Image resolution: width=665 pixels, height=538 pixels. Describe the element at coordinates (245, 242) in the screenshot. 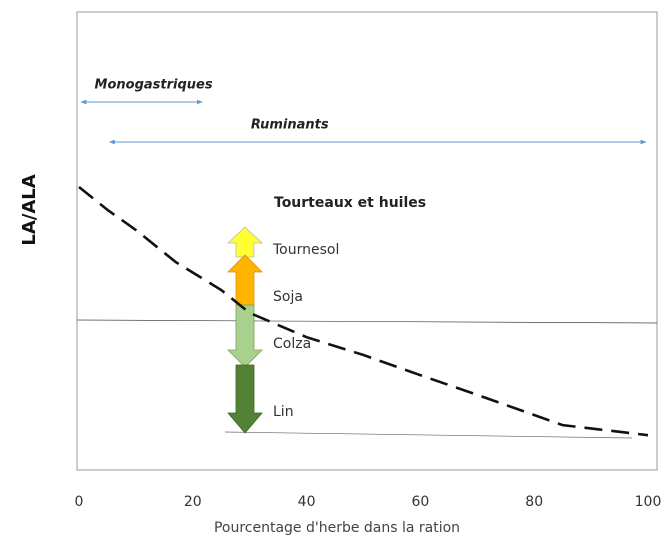

I see `arrow-tournesol` at that location.